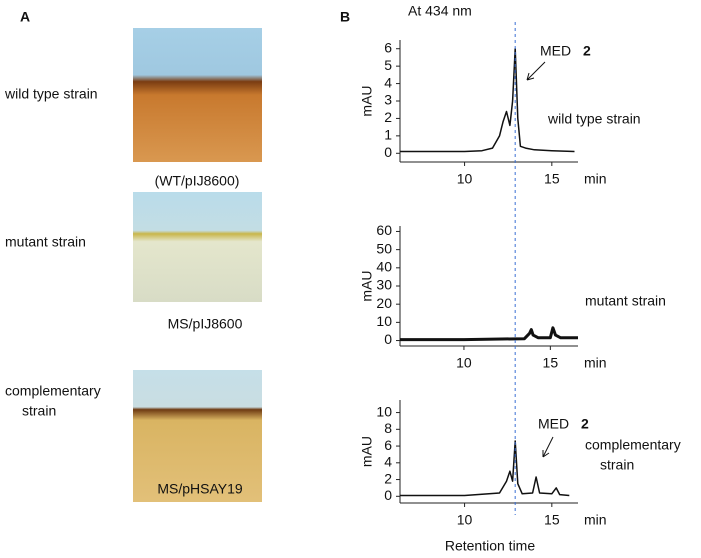 Image resolution: width=701 pixels, height=558 pixels. I want to click on y-tick-label: 50, so click(384, 248).